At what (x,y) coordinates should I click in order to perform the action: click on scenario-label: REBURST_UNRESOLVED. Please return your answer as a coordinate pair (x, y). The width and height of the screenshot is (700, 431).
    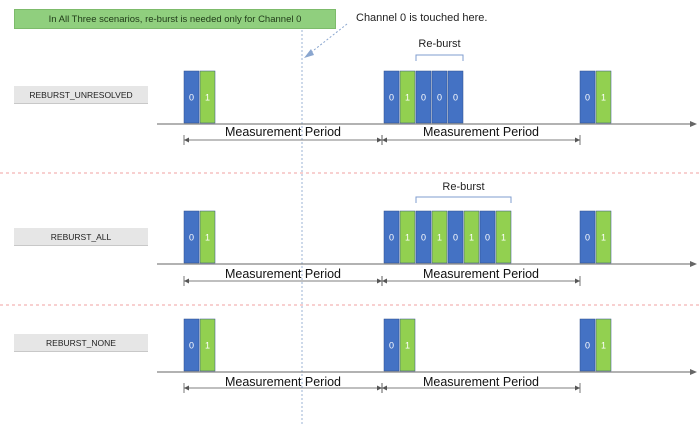
    Looking at the image, I should click on (81, 95).